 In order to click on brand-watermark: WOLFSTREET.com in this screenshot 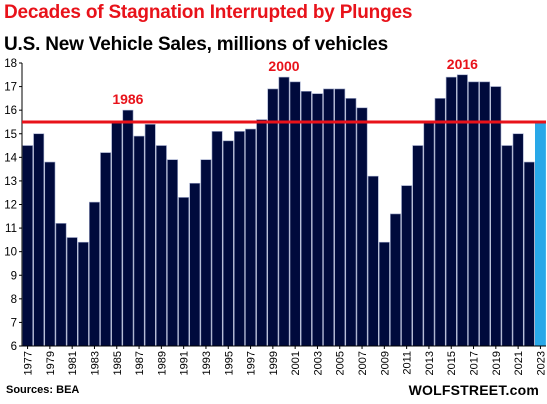, I will do `click(473, 390)`.